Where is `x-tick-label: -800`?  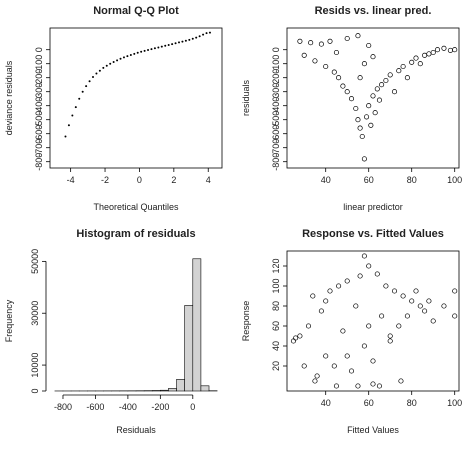 x-tick-label: -800 is located at coordinates (63, 407).